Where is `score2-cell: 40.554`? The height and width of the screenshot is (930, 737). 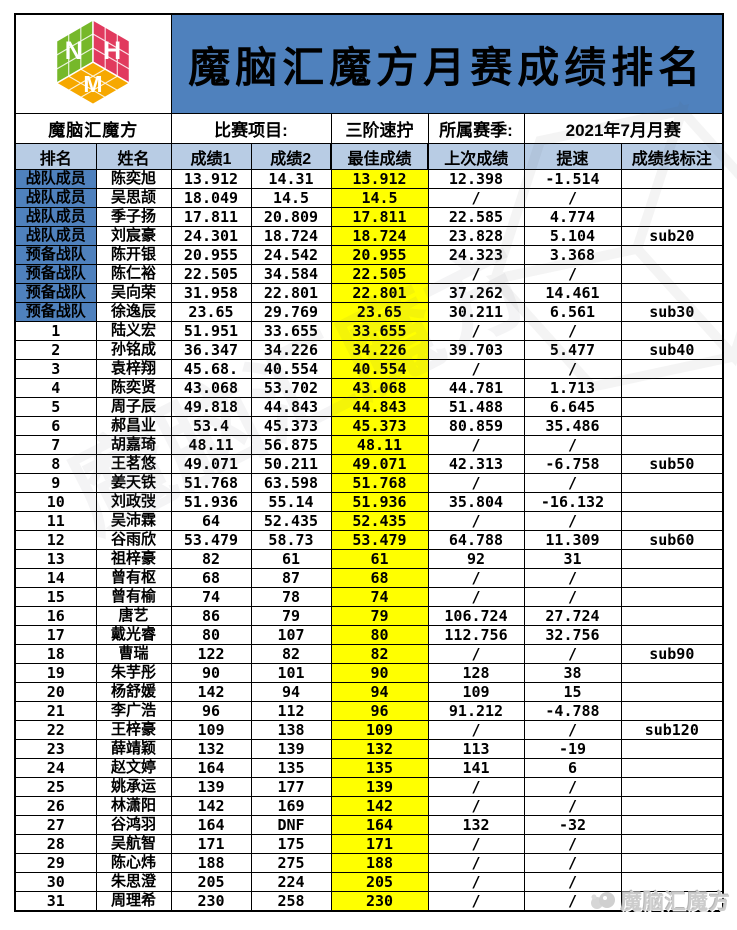
score2-cell: 40.554 is located at coordinates (291, 369).